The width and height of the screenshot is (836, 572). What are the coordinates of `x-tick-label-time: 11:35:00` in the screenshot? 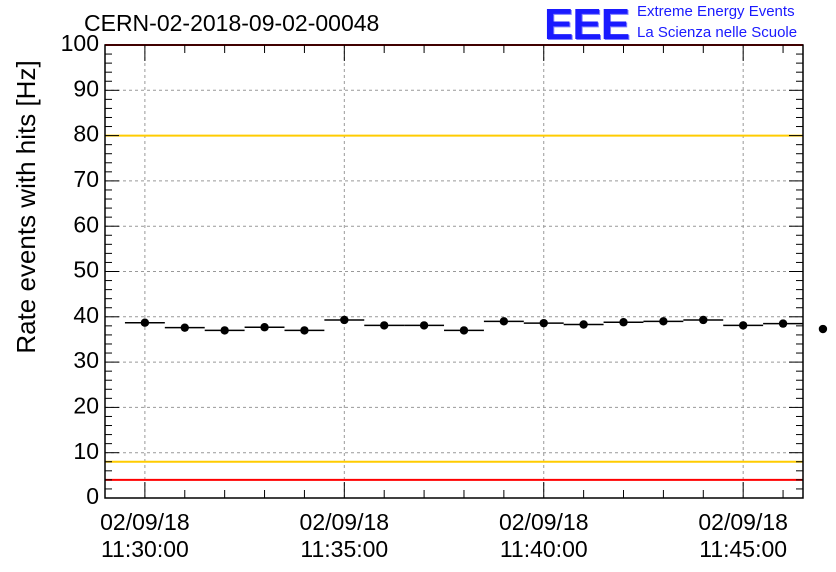 It's located at (344, 549).